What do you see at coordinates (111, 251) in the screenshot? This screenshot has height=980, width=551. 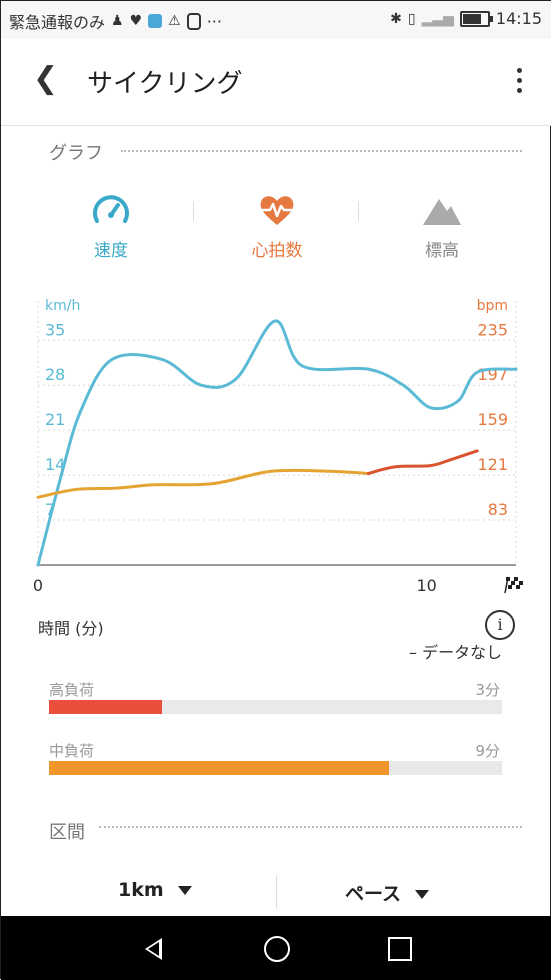 I see `tab-speed-label: 速度` at bounding box center [111, 251].